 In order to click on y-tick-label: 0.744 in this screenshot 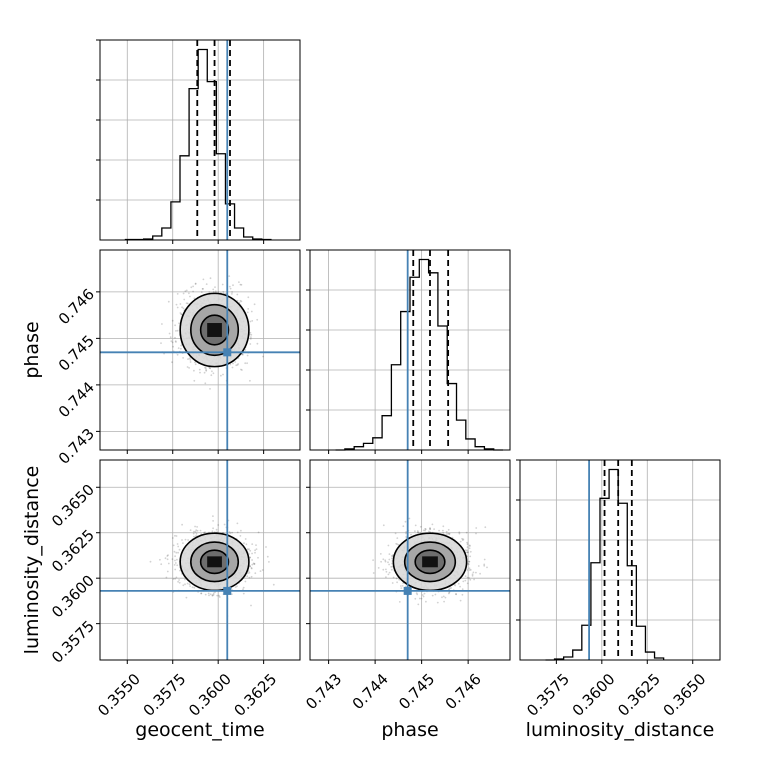, I will do `click(76, 399)`.